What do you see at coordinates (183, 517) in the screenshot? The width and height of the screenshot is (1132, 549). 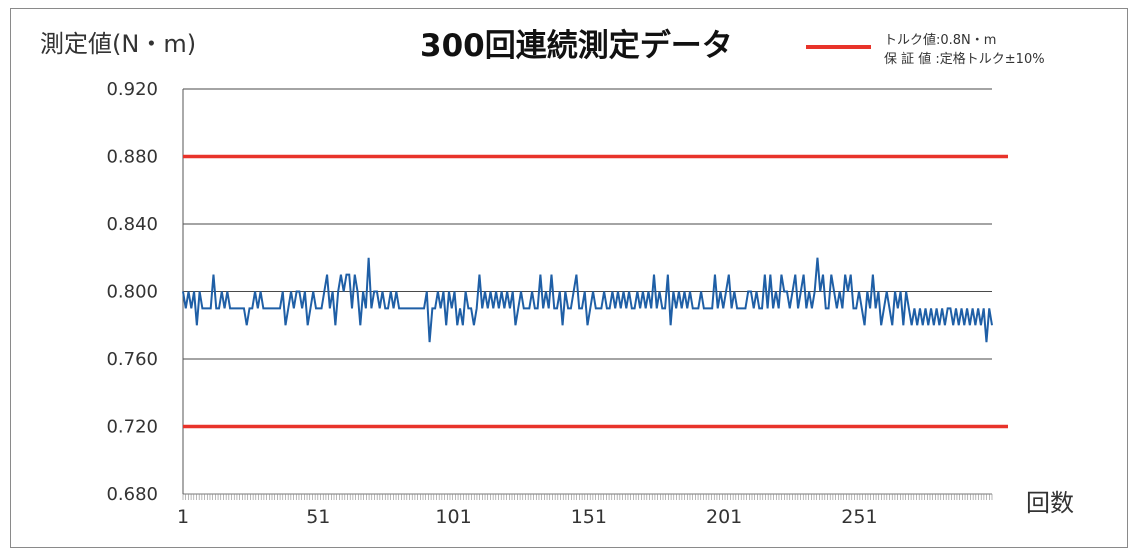 I see `x-tick-label: 1` at bounding box center [183, 517].